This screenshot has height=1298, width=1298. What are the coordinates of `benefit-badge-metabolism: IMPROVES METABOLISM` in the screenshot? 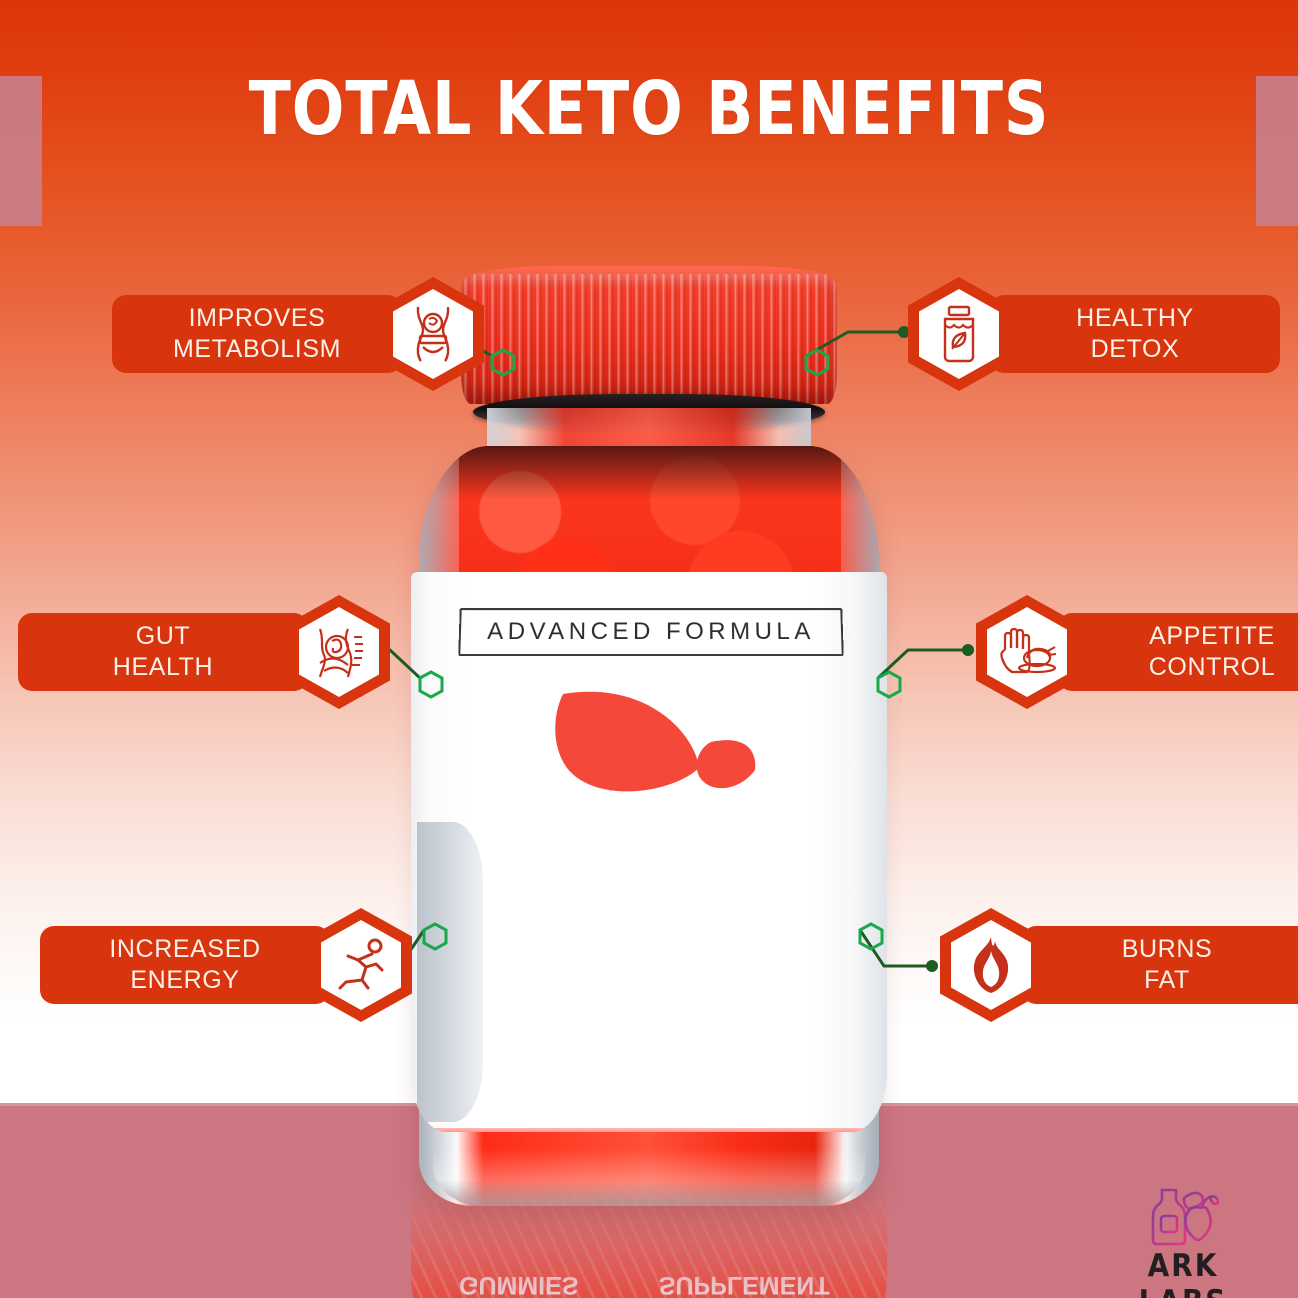 It's located at (298, 334).